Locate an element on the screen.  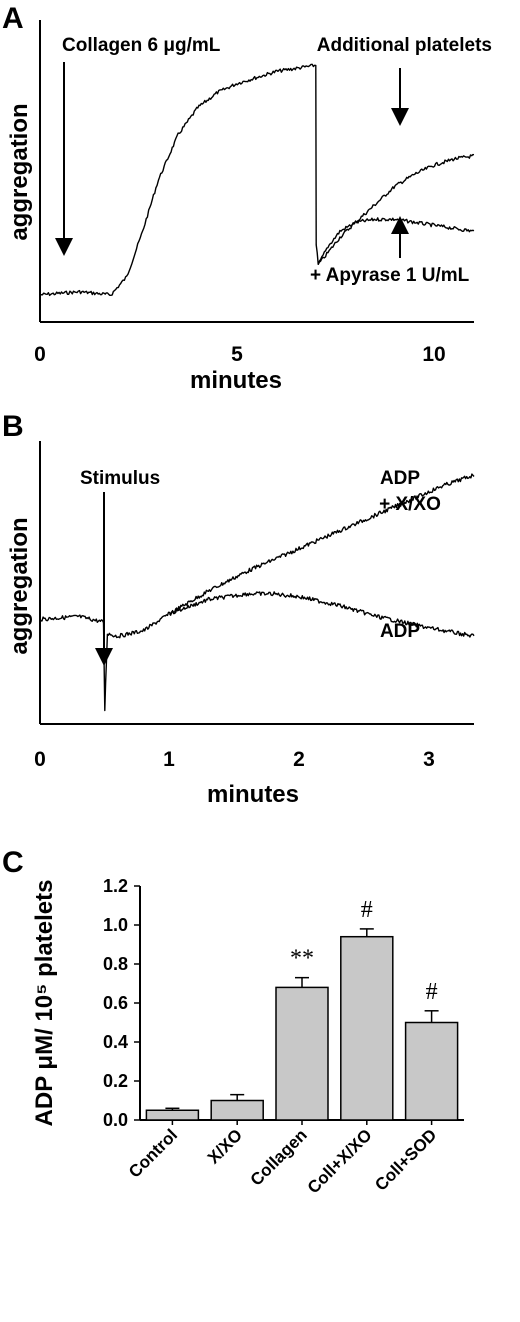
panel-a-x-label: minutes is located at coordinates (236, 380).